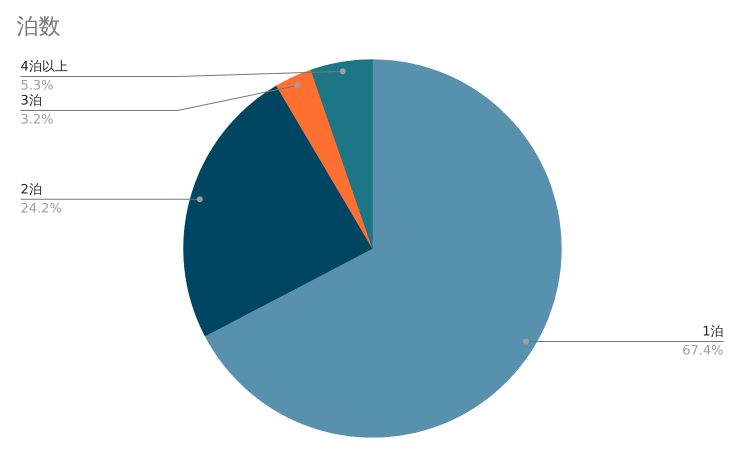 This screenshot has height=454, width=747. I want to click on slice-label: 3泊, so click(31, 101).